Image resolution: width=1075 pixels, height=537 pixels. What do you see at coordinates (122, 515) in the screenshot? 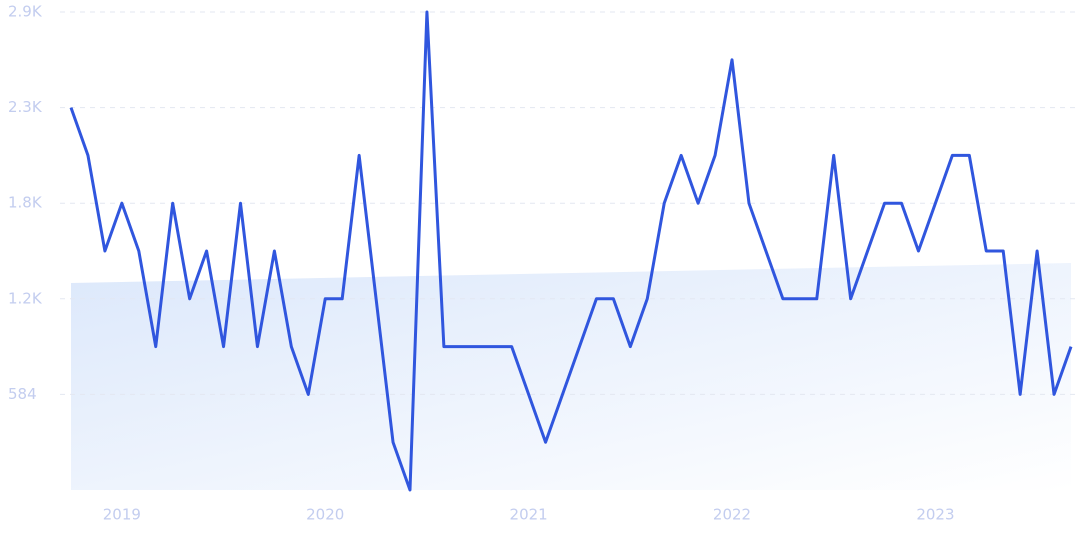
I see `x-tick-label: 2019` at bounding box center [122, 515].